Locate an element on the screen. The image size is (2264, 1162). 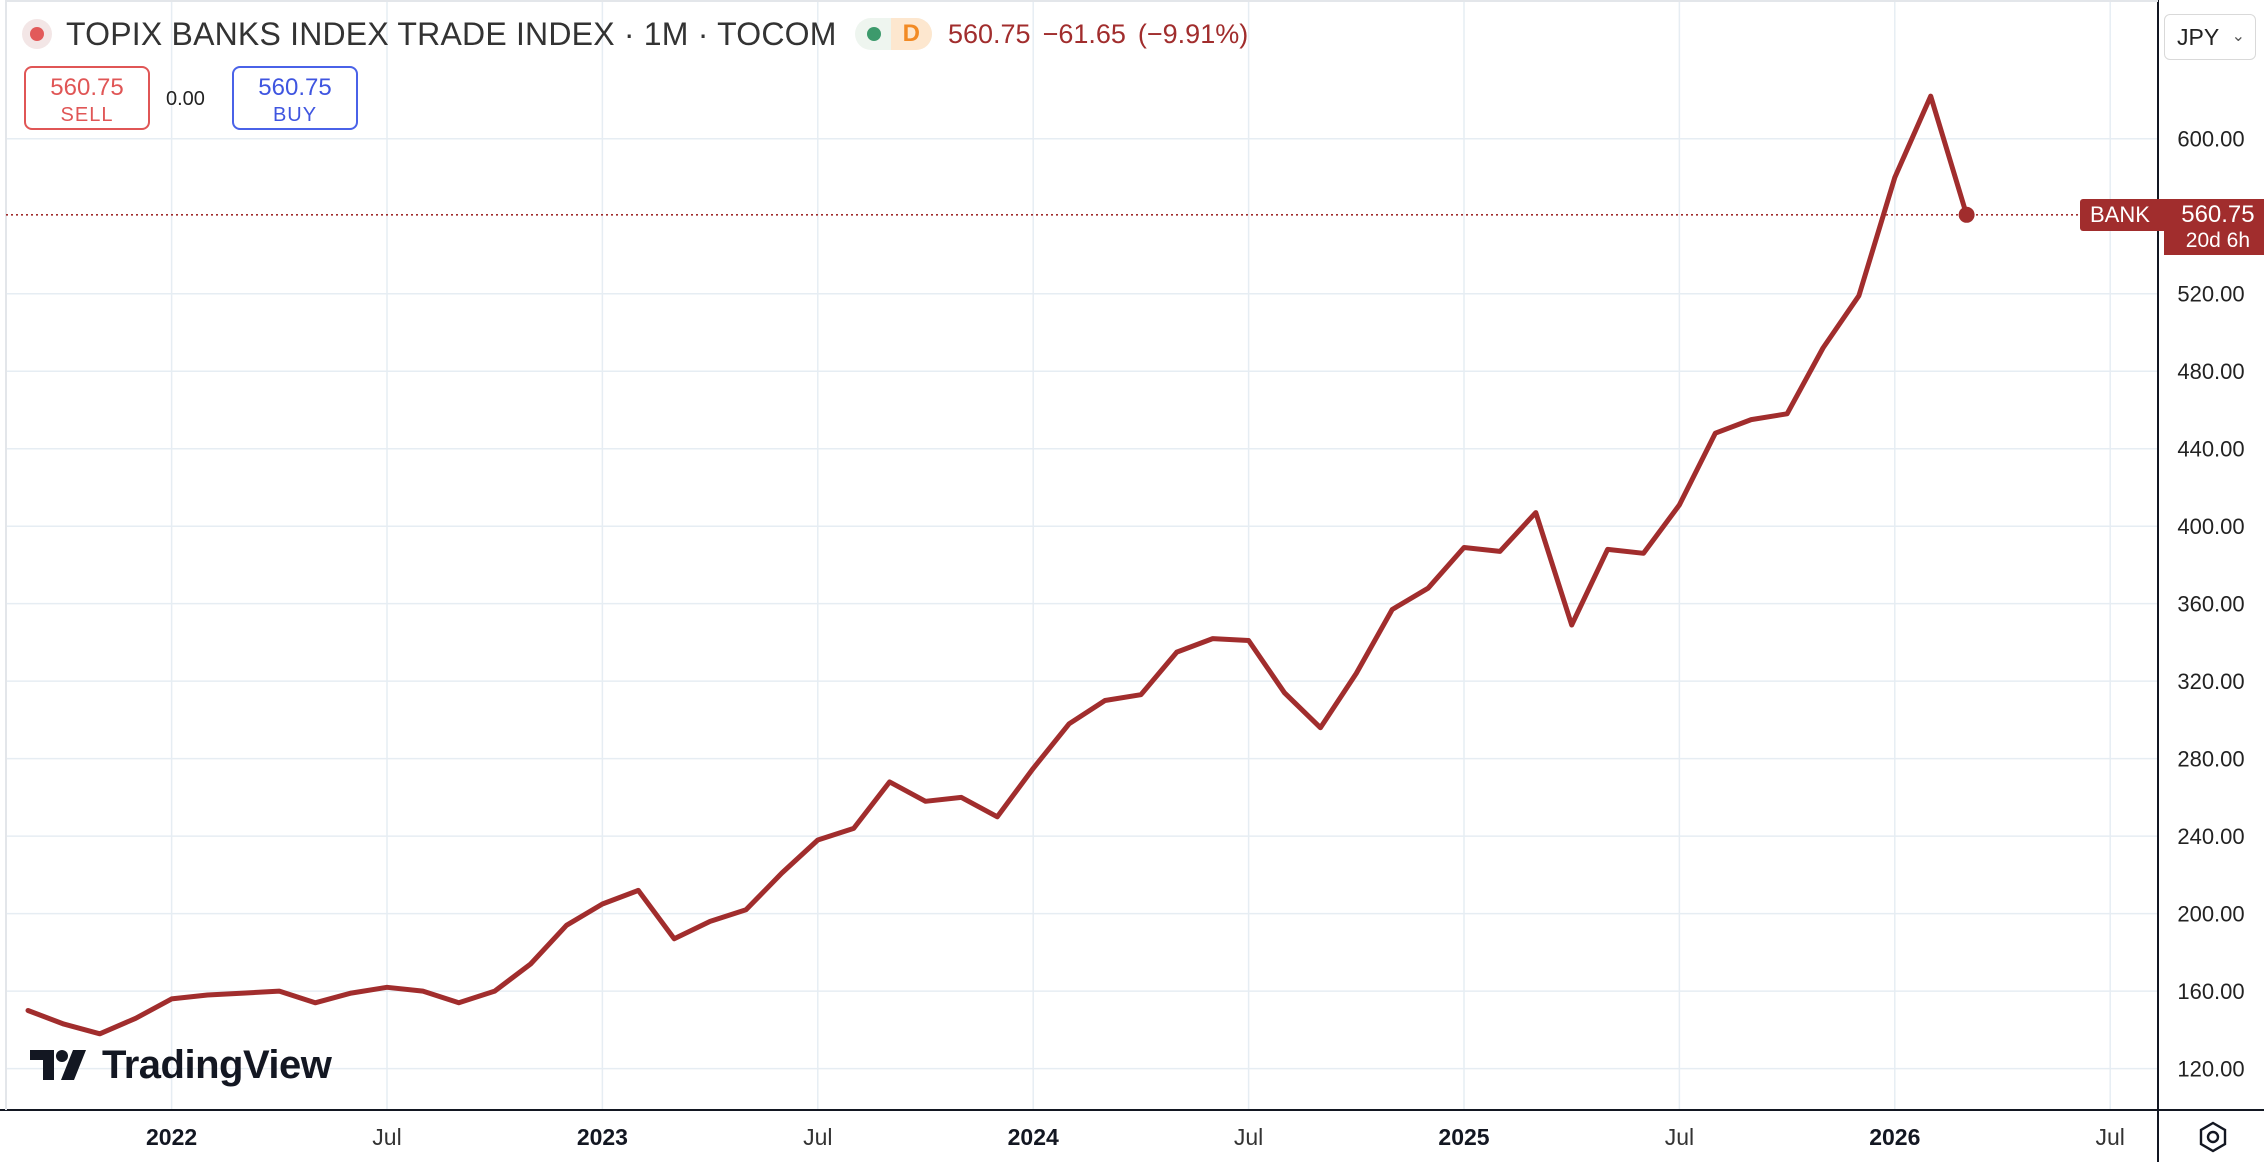
y-tick-label: 520.00 is located at coordinates (2210, 294).